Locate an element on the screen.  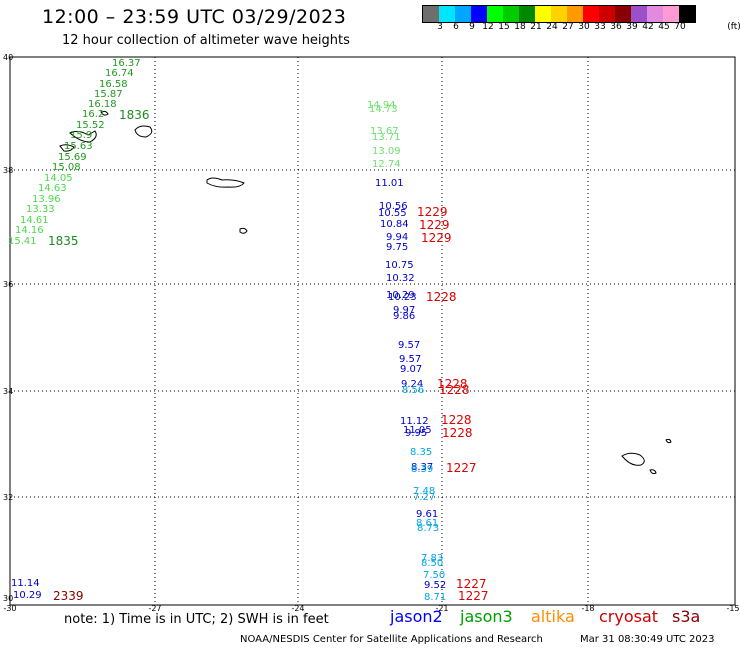
color-scale-label: 24 is located at coordinates (552, 27).